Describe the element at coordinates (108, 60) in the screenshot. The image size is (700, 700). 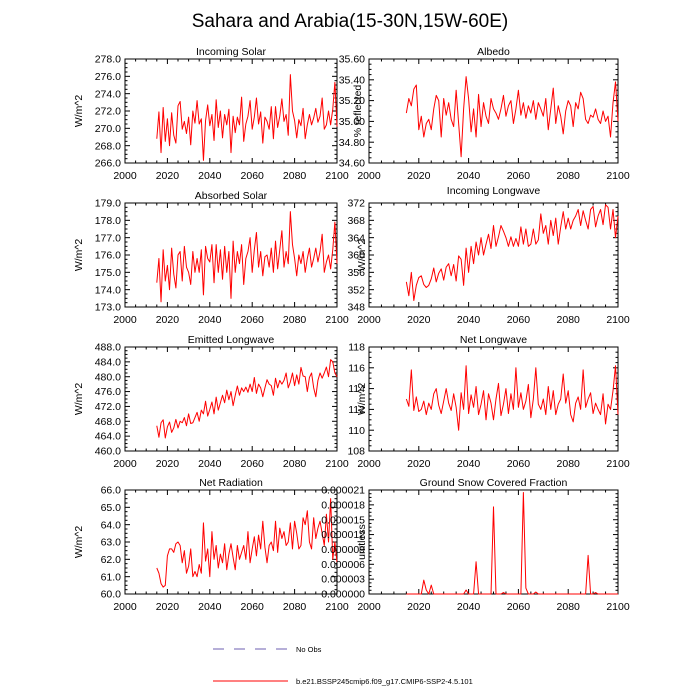
I see `incoming-solar-ytick-label: 278.0` at that location.